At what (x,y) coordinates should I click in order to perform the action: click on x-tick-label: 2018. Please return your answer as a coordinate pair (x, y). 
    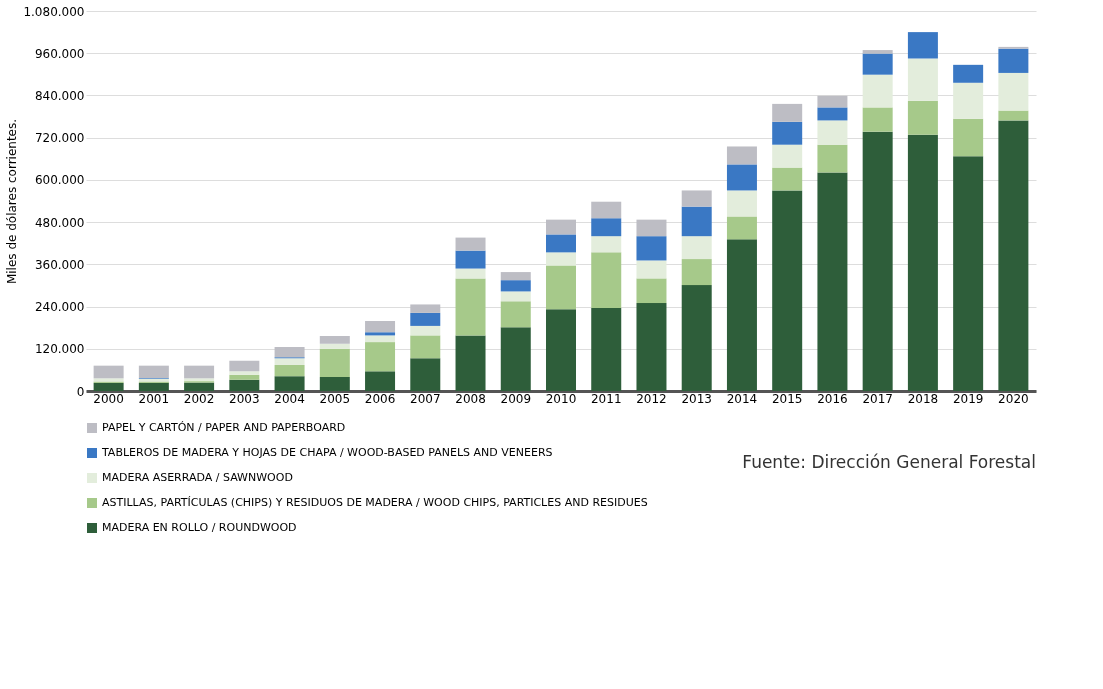
    Looking at the image, I should click on (923, 398).